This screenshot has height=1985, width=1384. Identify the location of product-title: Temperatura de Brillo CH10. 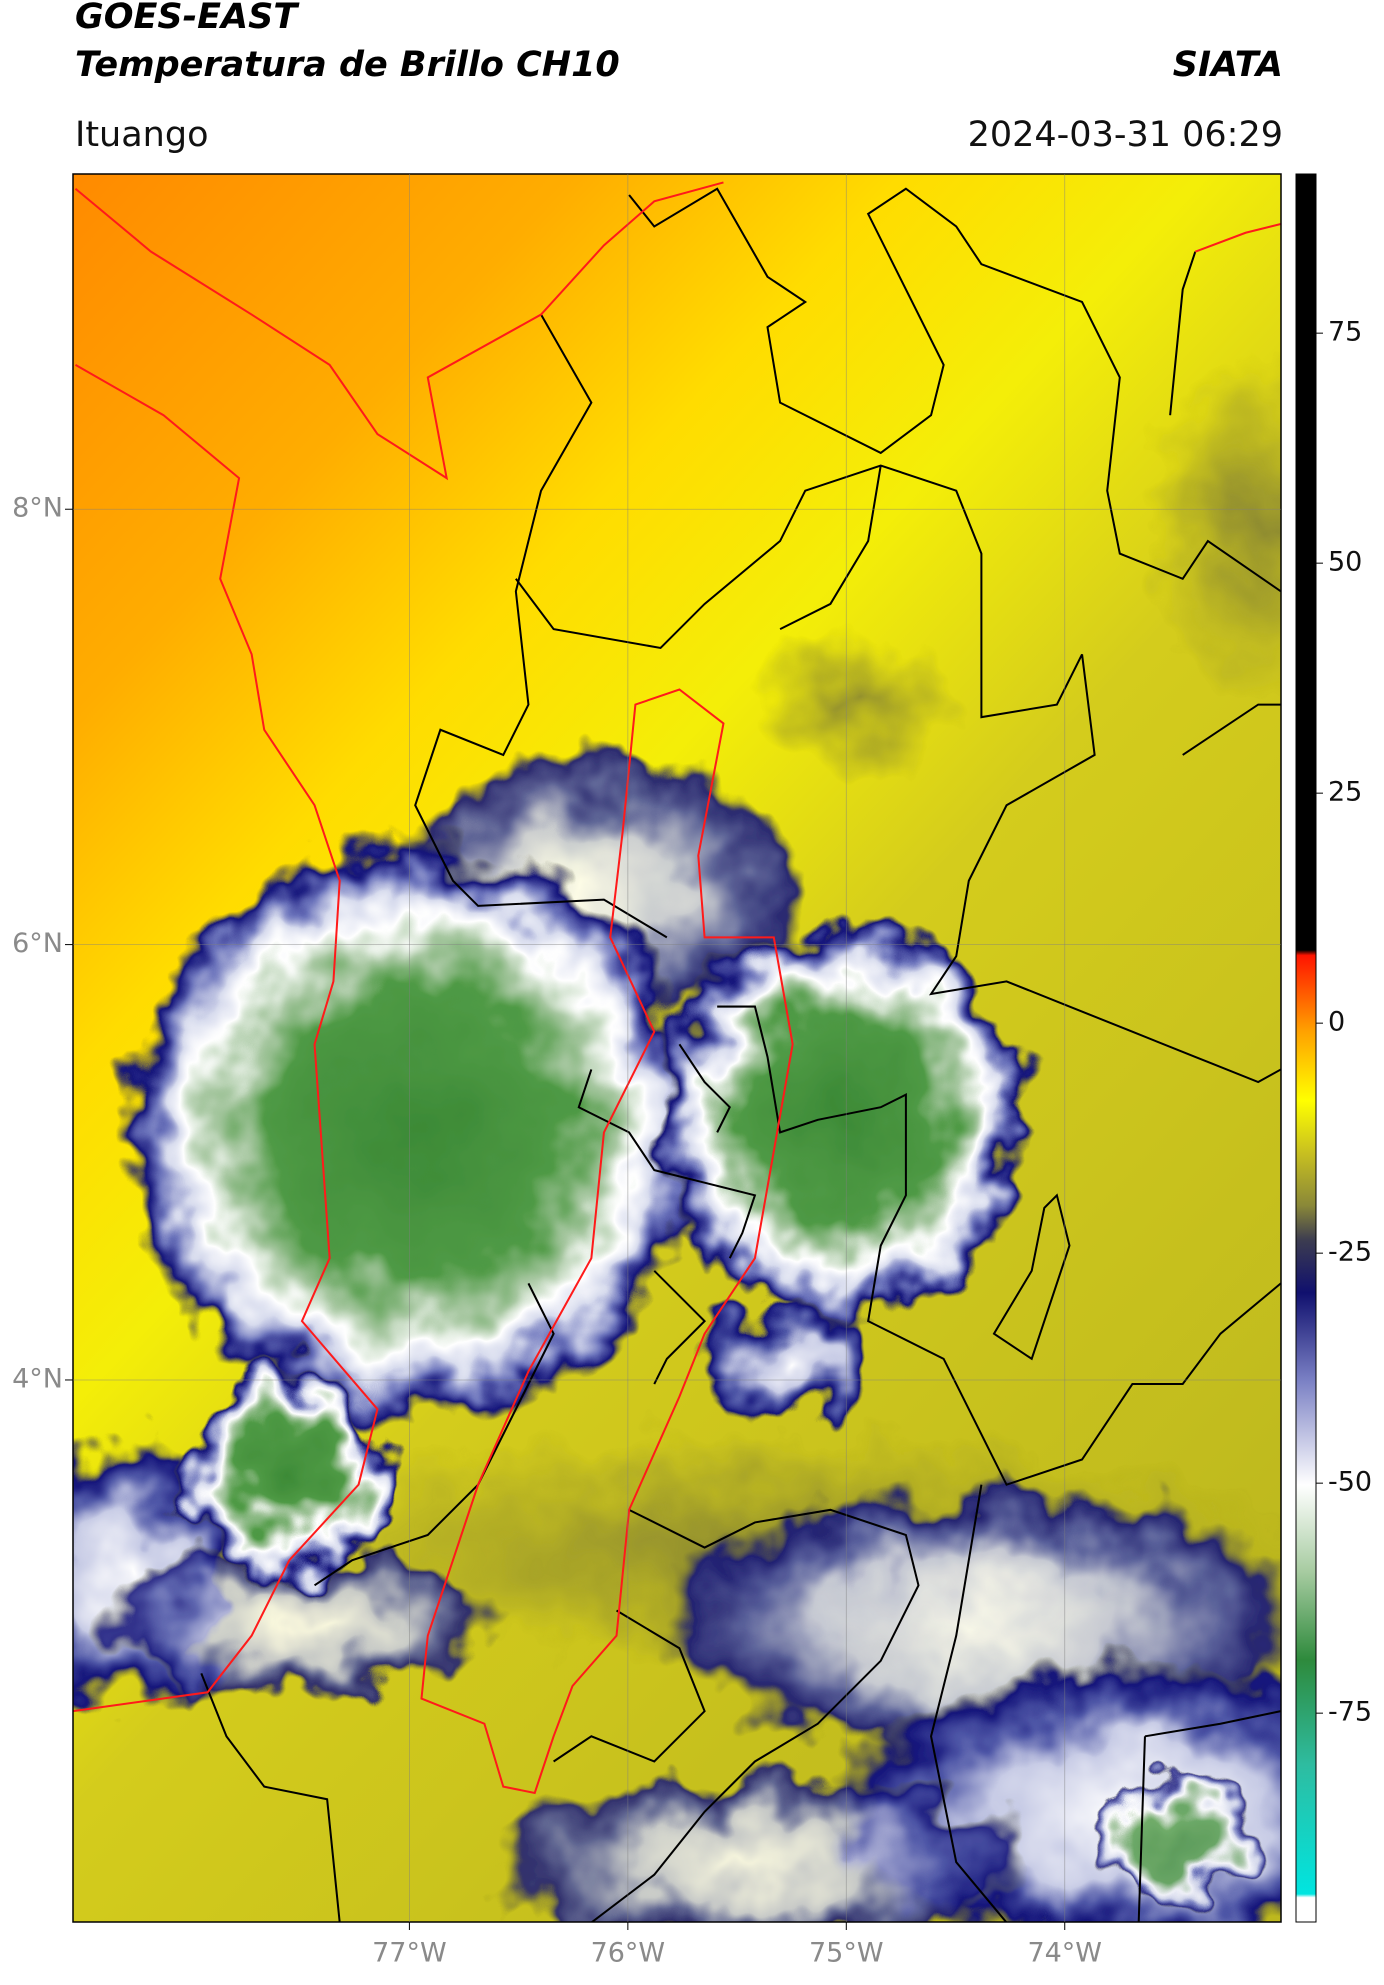
(347, 65).